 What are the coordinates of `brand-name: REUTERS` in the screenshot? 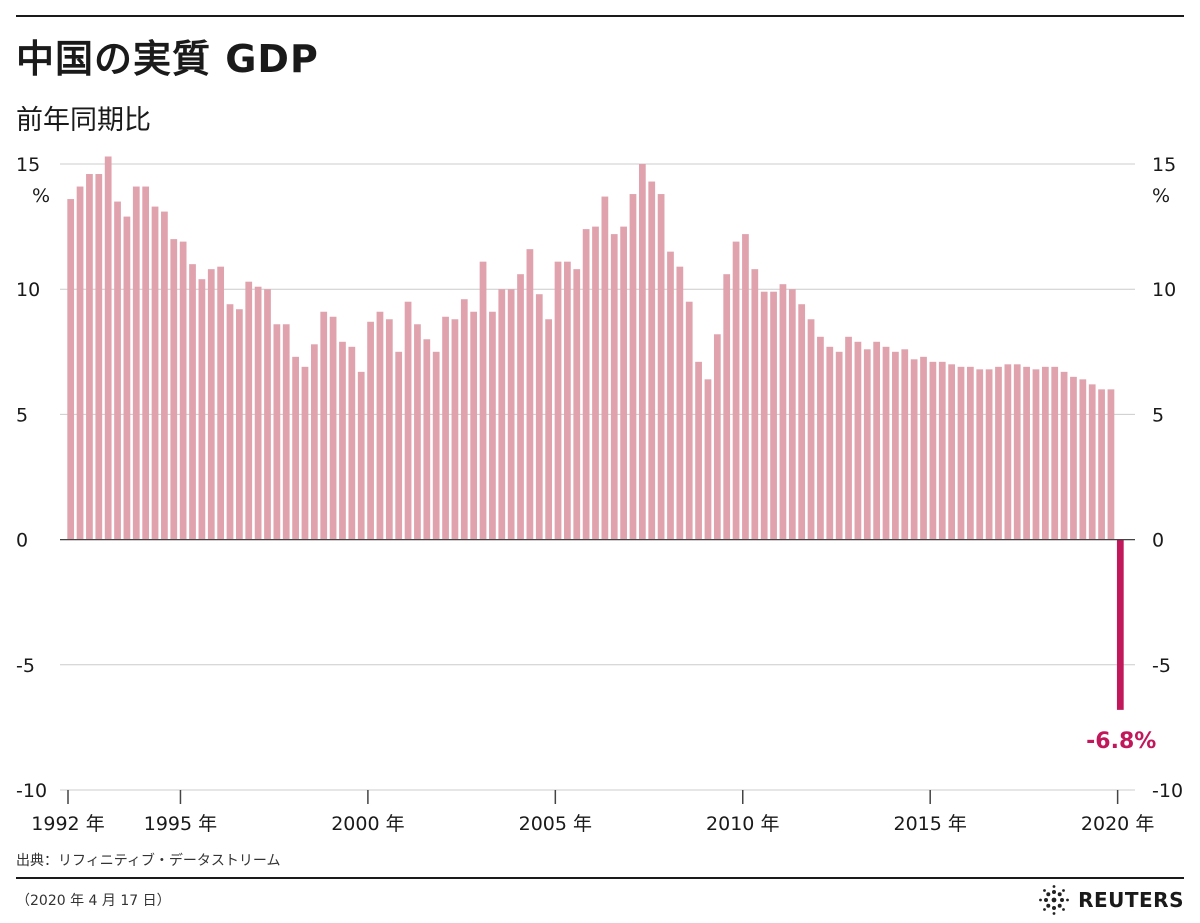 It's located at (1131, 900).